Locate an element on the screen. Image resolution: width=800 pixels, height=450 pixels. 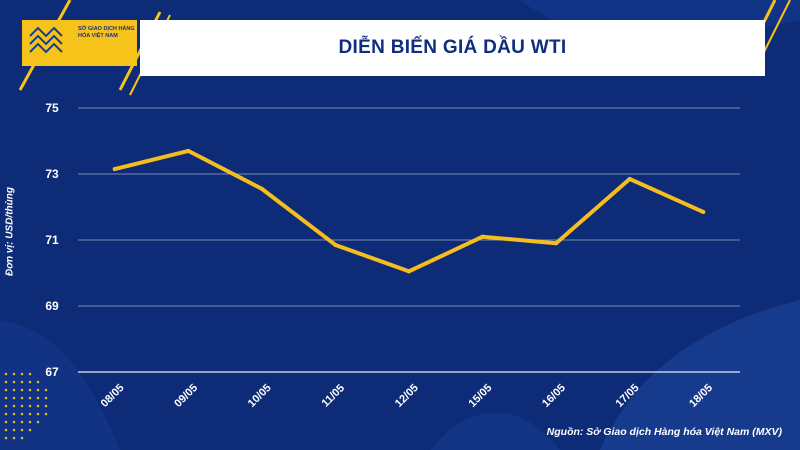
x-tick-label: 09/05 is located at coordinates (186, 396).